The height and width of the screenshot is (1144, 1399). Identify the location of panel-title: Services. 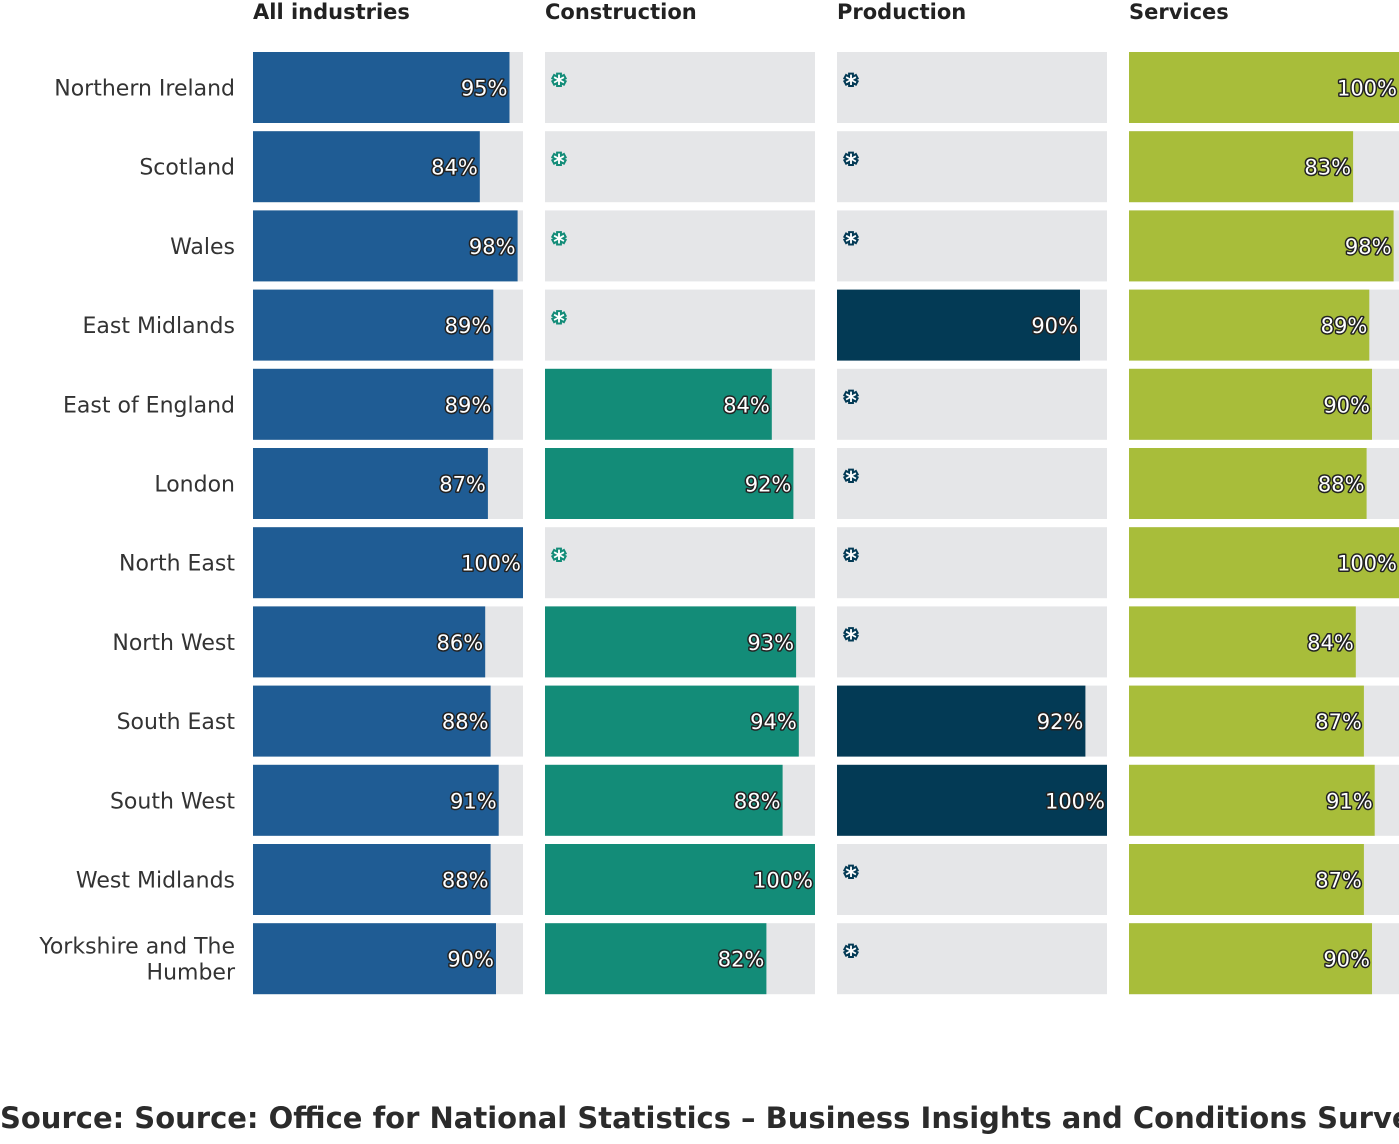
(1179, 12).